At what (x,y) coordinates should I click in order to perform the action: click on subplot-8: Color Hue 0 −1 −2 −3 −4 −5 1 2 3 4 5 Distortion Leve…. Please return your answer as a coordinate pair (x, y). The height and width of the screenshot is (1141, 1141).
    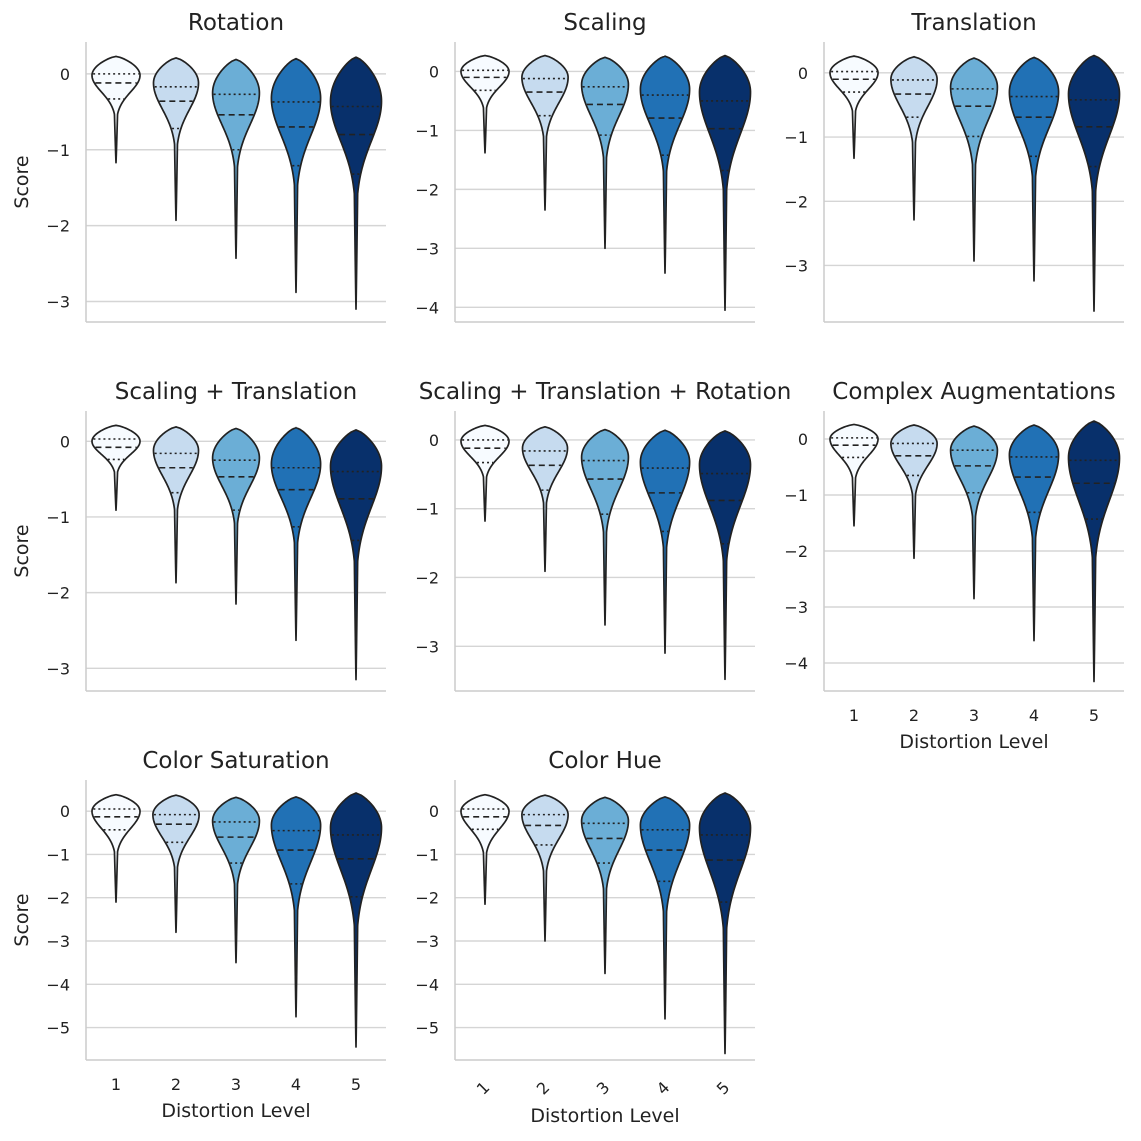
    Looking at the image, I should click on (585, 937).